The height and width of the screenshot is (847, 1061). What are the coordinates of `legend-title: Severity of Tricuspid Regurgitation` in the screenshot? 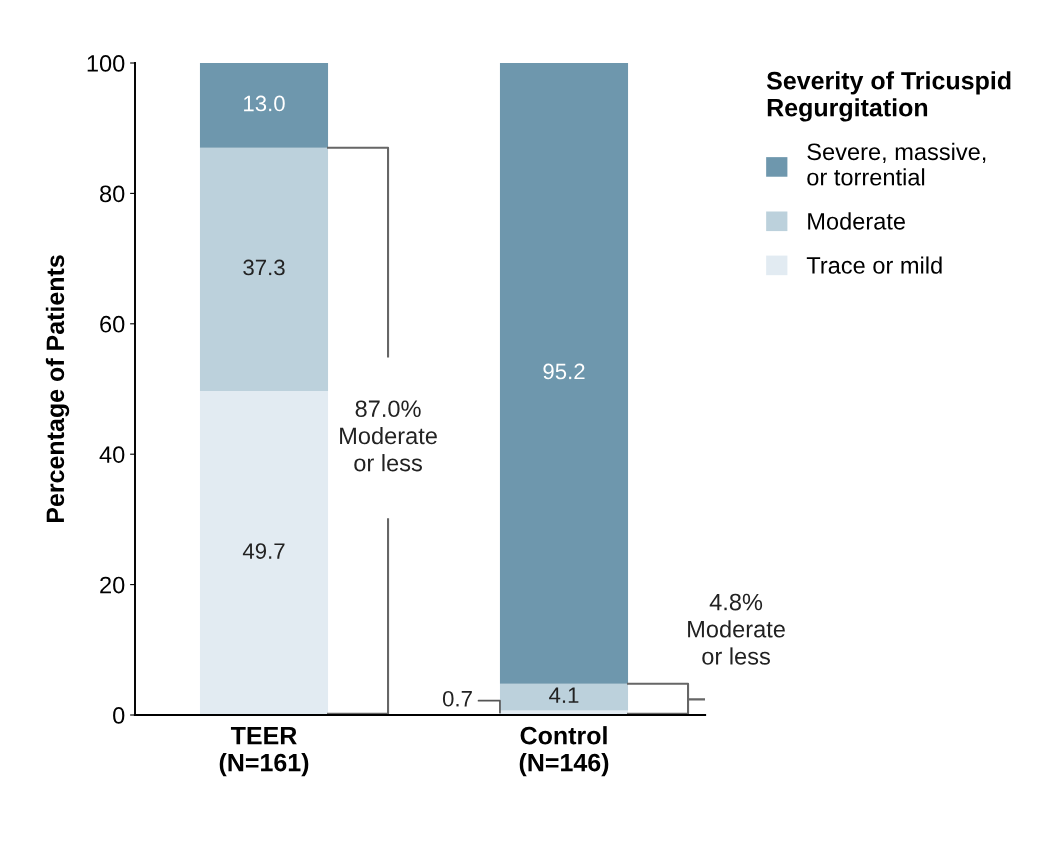 It's located at (888, 96).